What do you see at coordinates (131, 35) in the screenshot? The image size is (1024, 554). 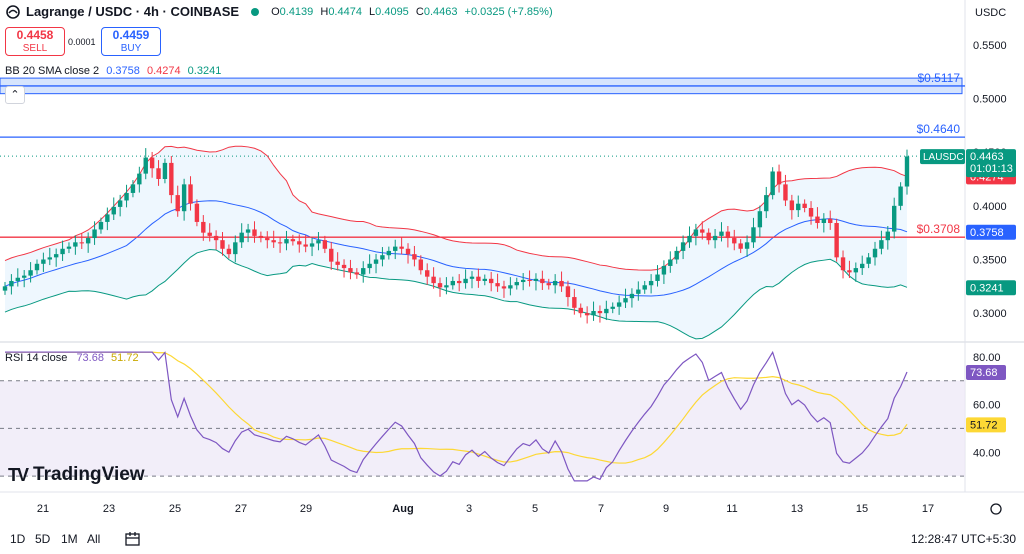 I see `buy-price: 0.4459` at bounding box center [131, 35].